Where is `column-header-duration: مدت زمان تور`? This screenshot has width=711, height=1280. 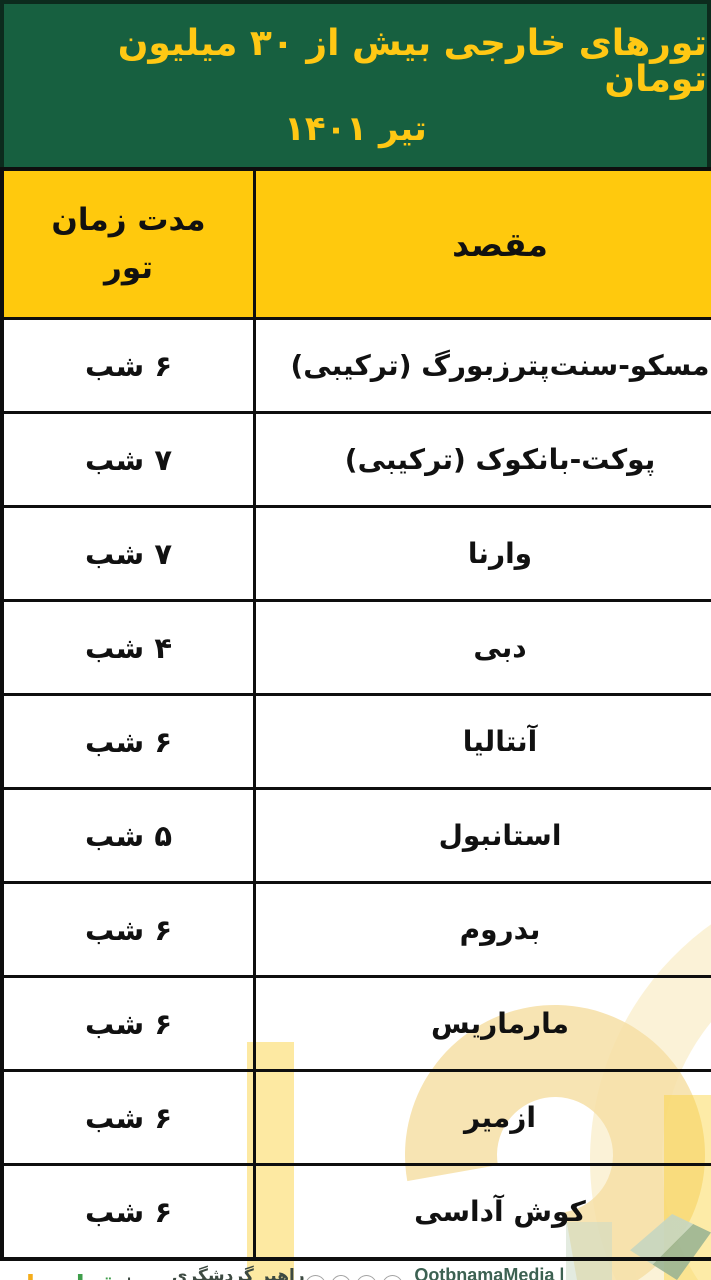 column-header-duration: مدت زمان تور is located at coordinates (128, 243).